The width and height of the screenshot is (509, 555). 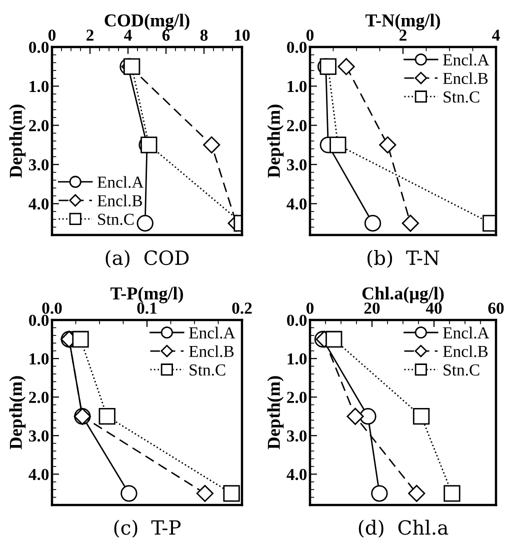 What do you see at coordinates (166, 35) in the screenshot?
I see `x-tick-label: 6` at bounding box center [166, 35].